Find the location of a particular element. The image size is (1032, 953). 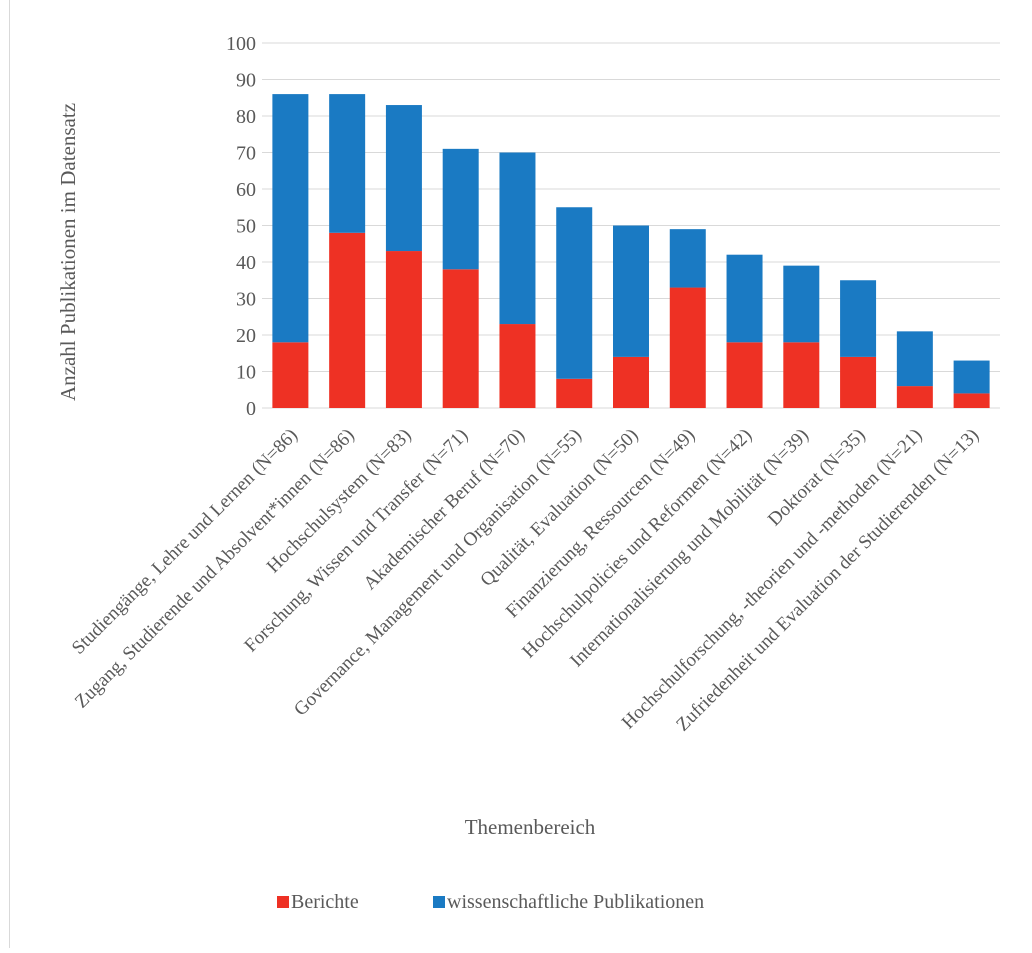

legend-item: wissenschaftliche Publikationen is located at coordinates (568, 902).